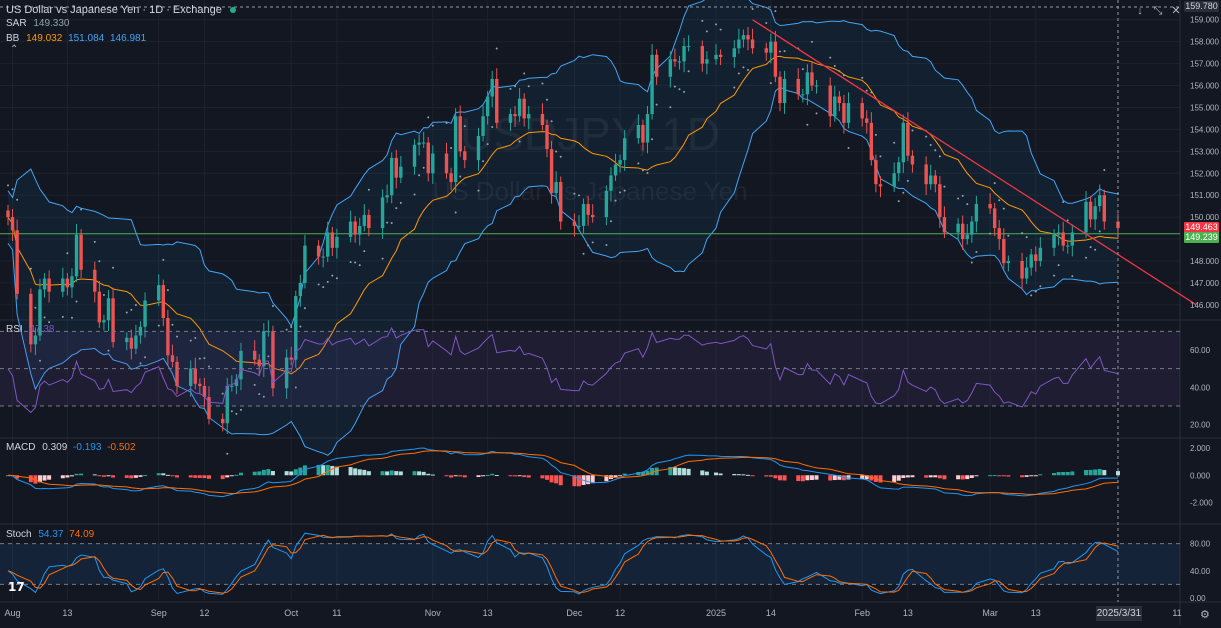  What do you see at coordinates (1205, 615) in the screenshot?
I see `settings-gear-icon: ⚙` at bounding box center [1205, 615].